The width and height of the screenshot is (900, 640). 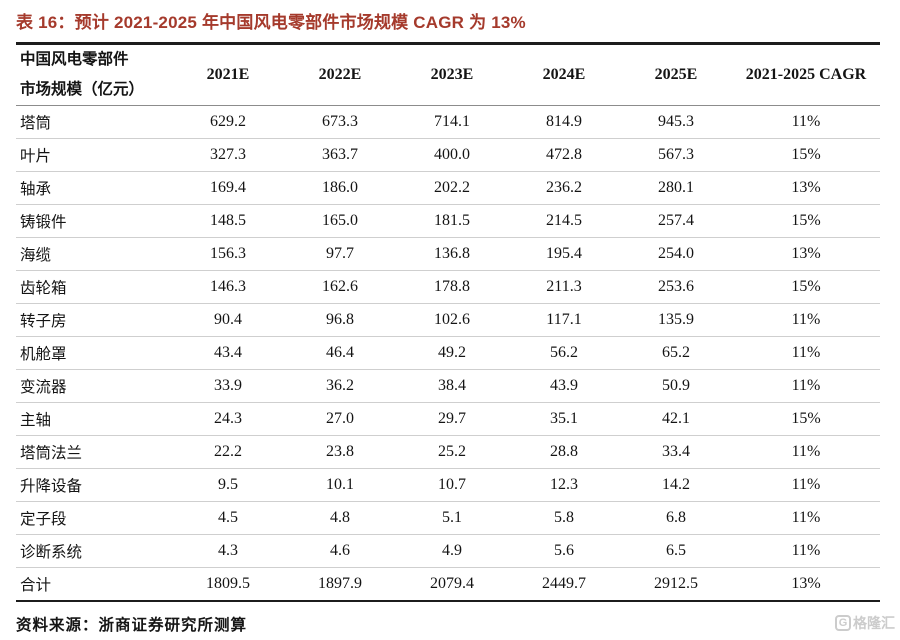 I want to click on row-value: 50.9, so click(x=676, y=386).